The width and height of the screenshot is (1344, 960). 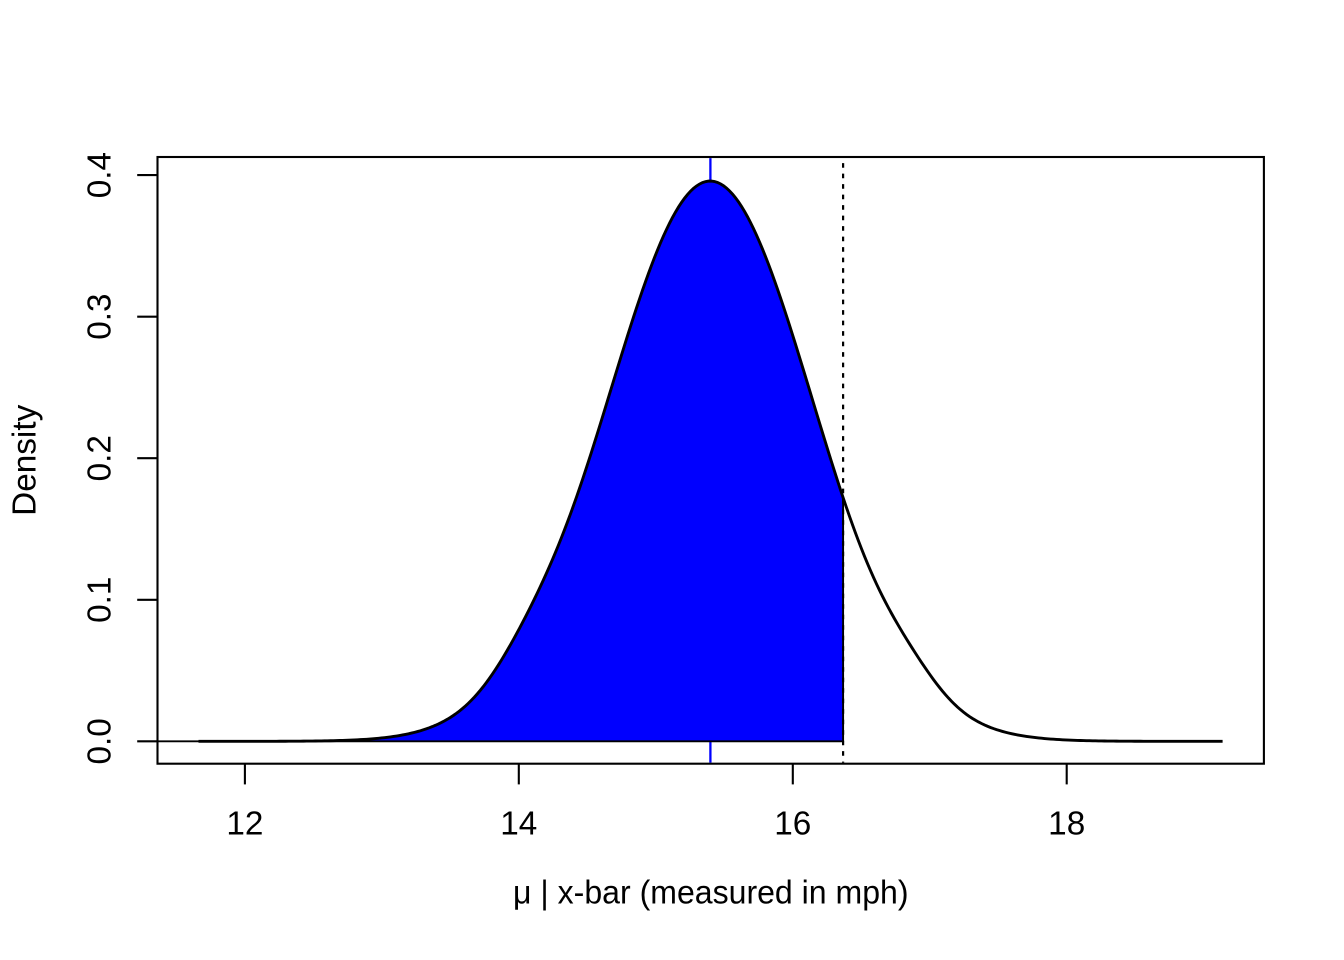 What do you see at coordinates (100, 741) in the screenshot?
I see `svg-text: 0.0` at bounding box center [100, 741].